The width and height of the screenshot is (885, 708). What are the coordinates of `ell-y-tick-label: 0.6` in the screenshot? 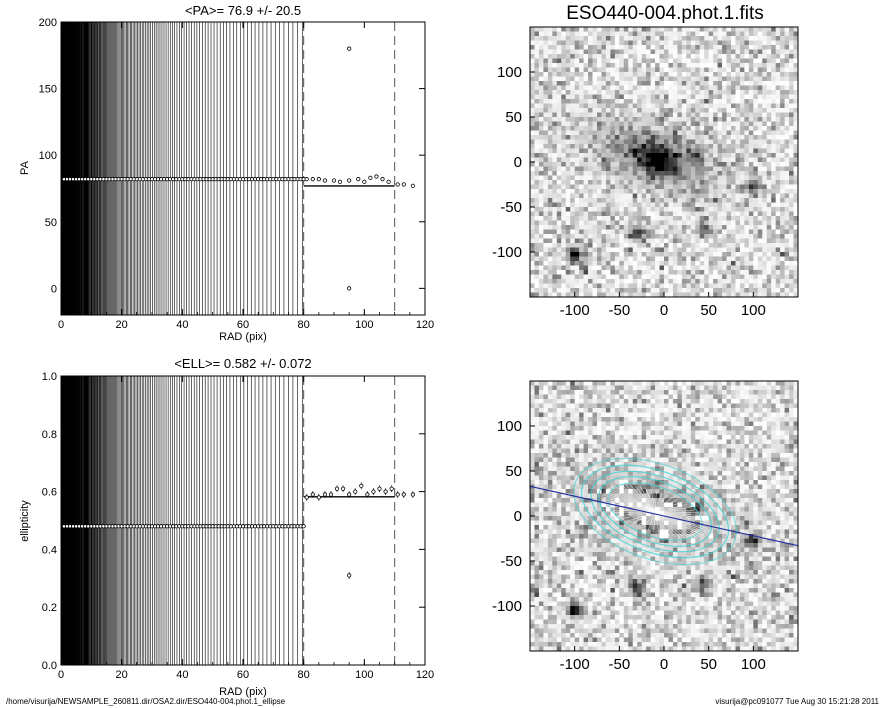 It's located at (49, 493).